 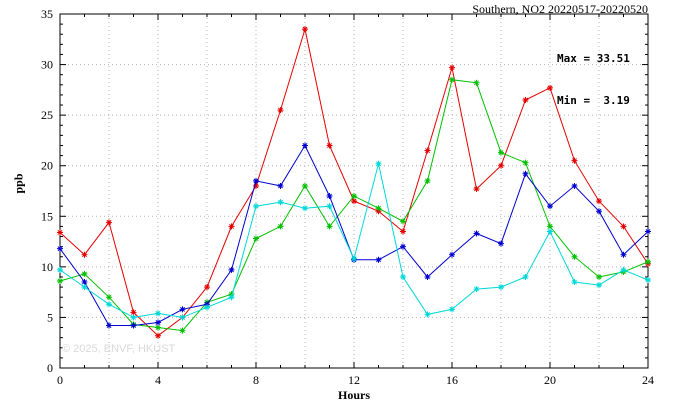 I want to click on svg-text: 16, so click(x=452, y=380).